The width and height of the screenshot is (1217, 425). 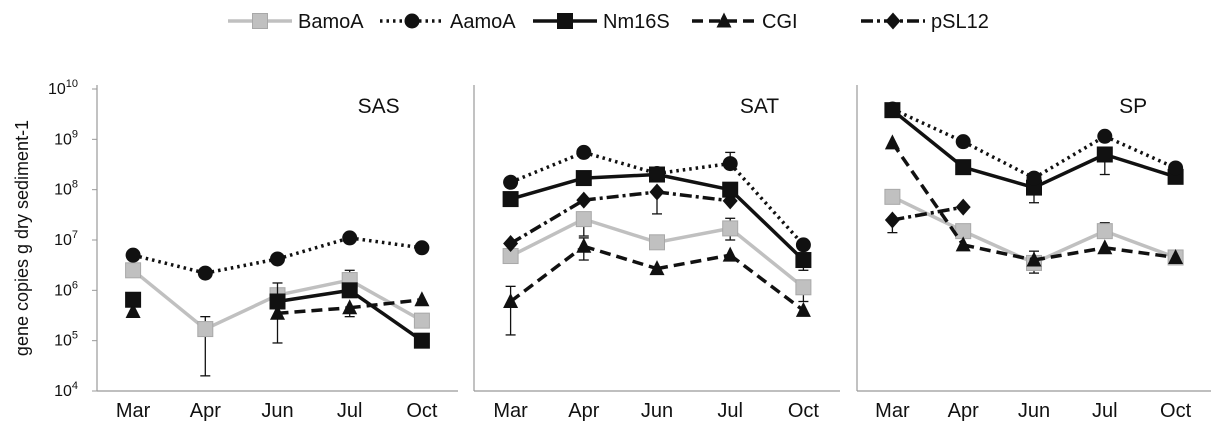 What do you see at coordinates (75, 189) in the screenshot?
I see `y-tick: 108` at bounding box center [75, 189].